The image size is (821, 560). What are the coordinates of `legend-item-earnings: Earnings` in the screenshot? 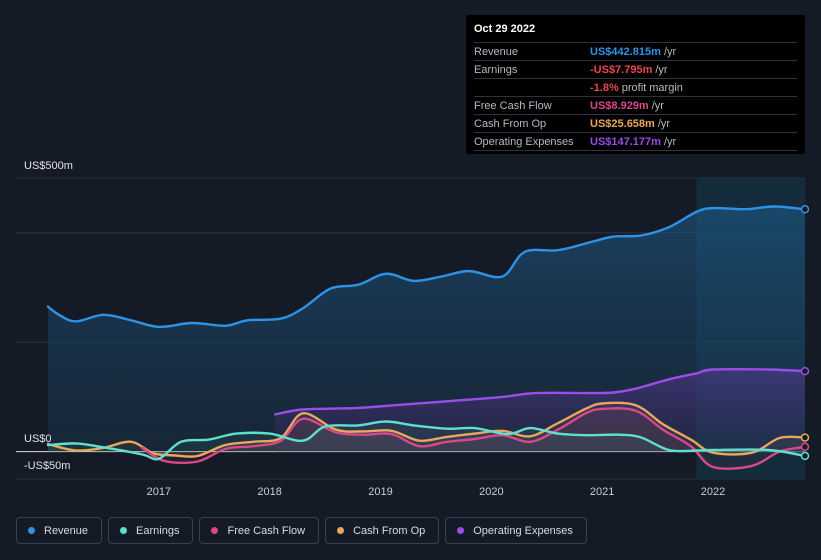 It's located at (151, 530).